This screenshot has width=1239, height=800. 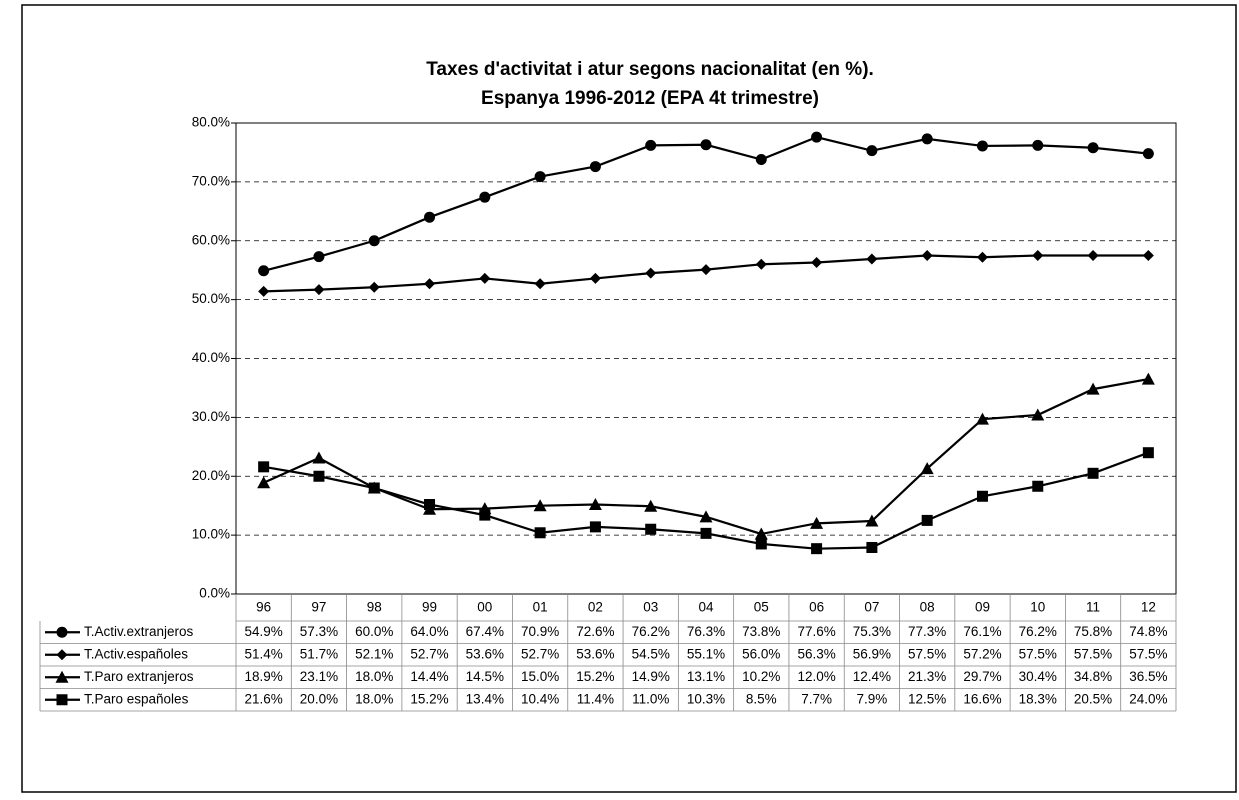 What do you see at coordinates (540, 676) in the screenshot?
I see `data-label: 15.0%` at bounding box center [540, 676].